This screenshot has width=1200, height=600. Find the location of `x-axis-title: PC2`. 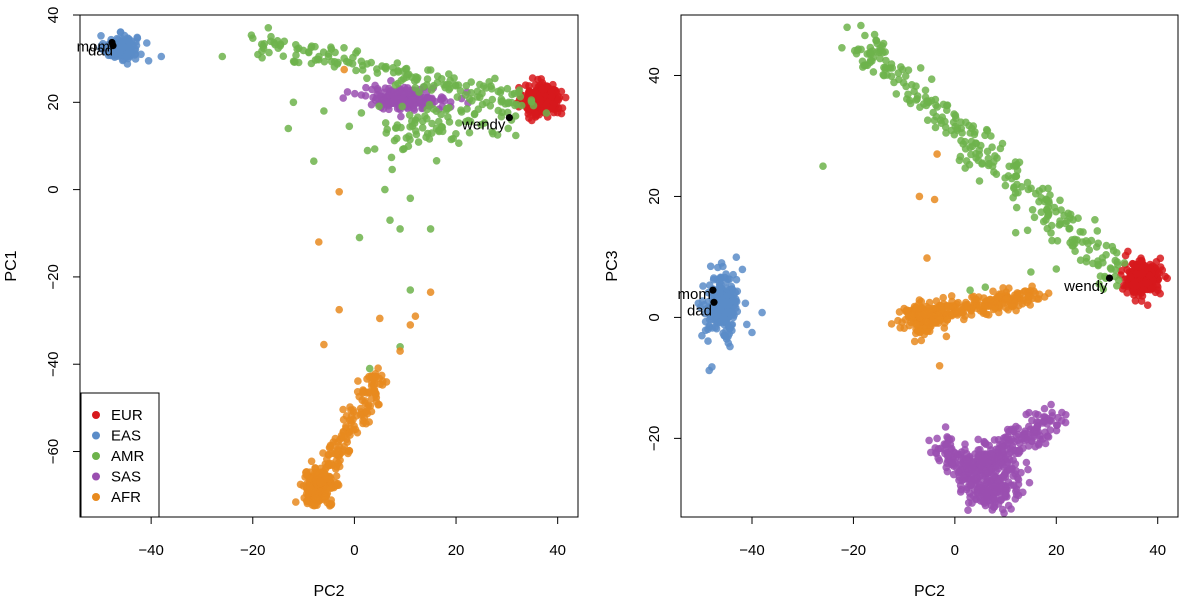

x-axis-title: PC2 is located at coordinates (929, 591).